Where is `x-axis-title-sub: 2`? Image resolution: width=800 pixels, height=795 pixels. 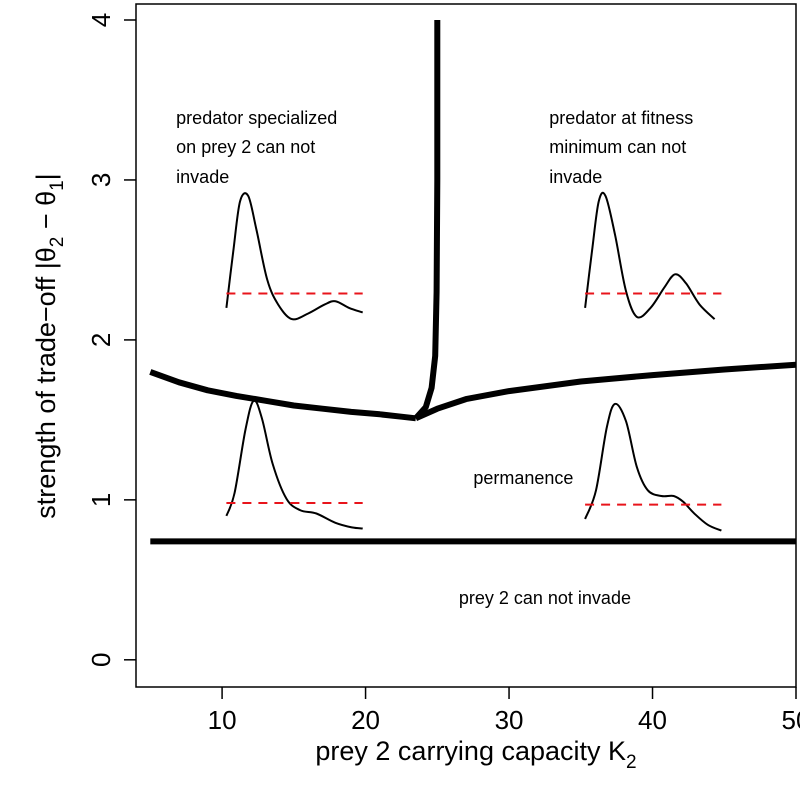
x-axis-title-sub: 2 is located at coordinates (631, 762).